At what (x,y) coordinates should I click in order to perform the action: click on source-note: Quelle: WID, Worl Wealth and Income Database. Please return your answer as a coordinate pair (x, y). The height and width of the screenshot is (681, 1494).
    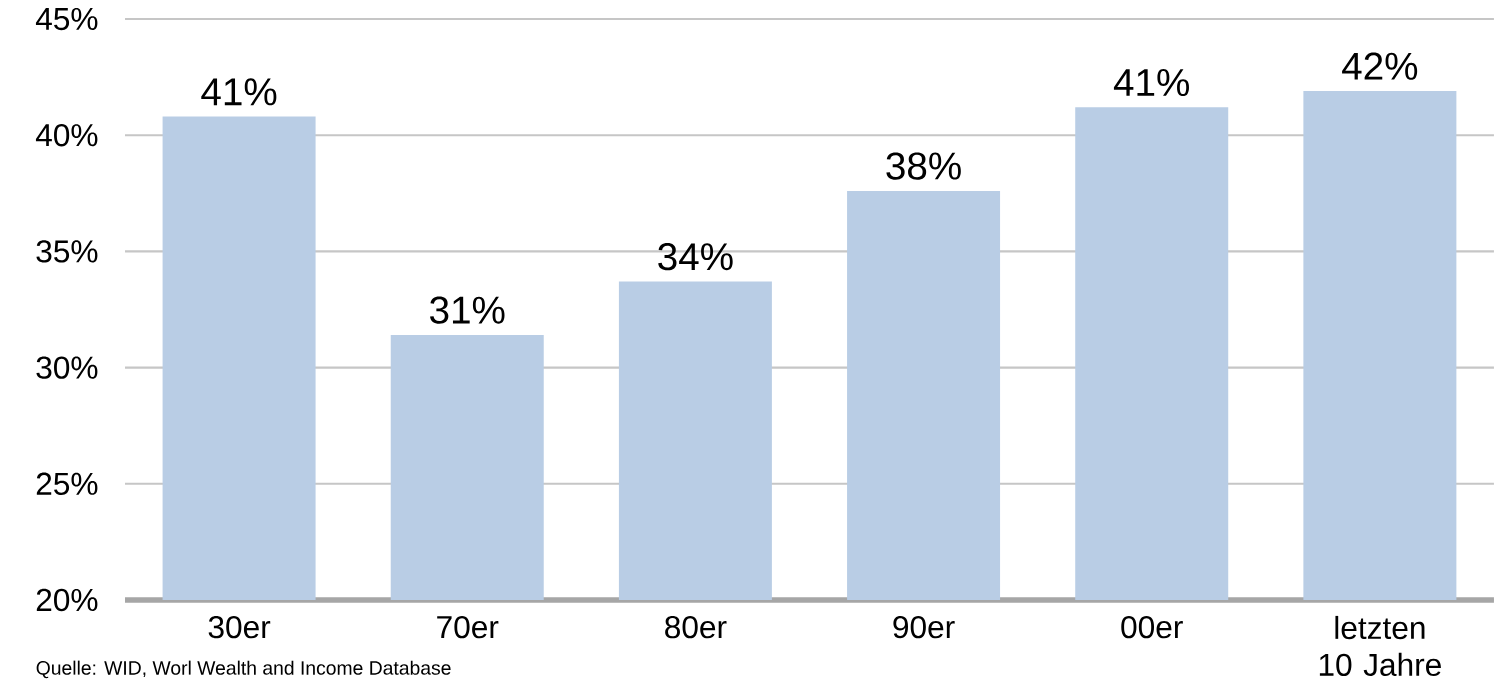
    Looking at the image, I should click on (243, 669).